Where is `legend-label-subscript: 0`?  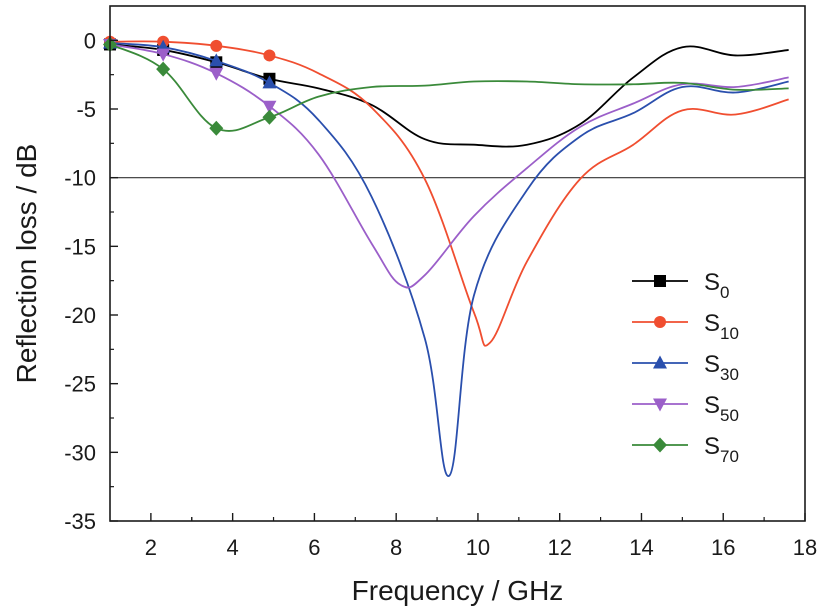 legend-label-subscript: 0 is located at coordinates (724, 292).